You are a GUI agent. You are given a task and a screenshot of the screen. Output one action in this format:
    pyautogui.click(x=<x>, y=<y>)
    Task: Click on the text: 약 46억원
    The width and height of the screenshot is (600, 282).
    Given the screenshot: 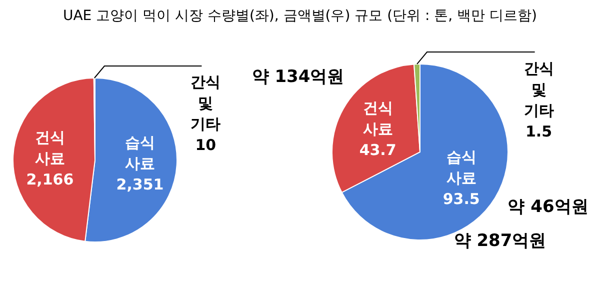 What is the action you would take?
    pyautogui.click(x=548, y=207)
    